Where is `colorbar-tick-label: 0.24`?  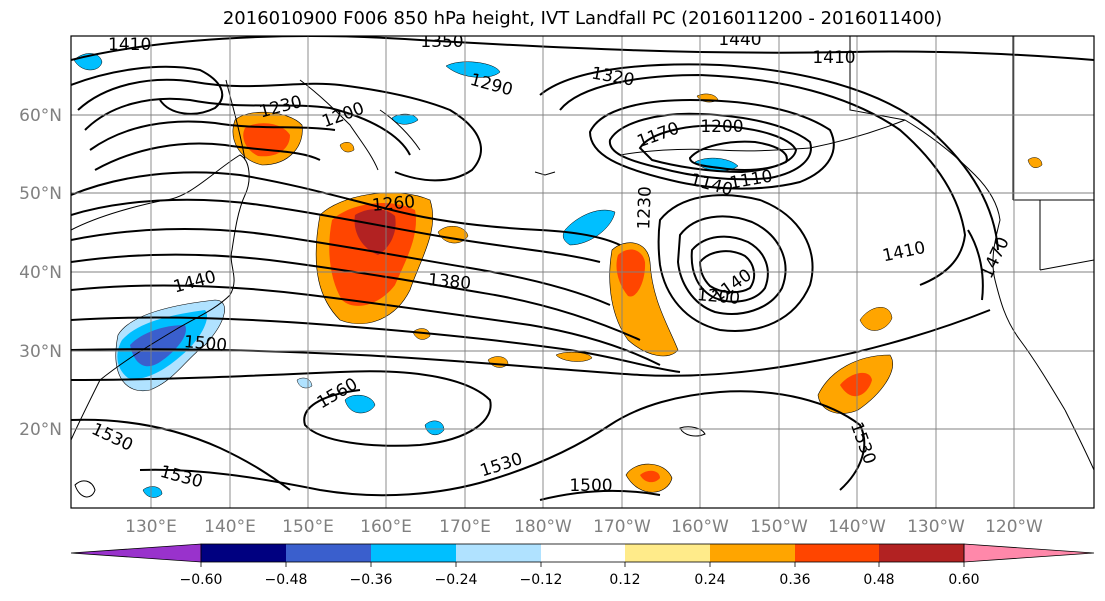
colorbar-tick-label: 0.24 is located at coordinates (709, 580).